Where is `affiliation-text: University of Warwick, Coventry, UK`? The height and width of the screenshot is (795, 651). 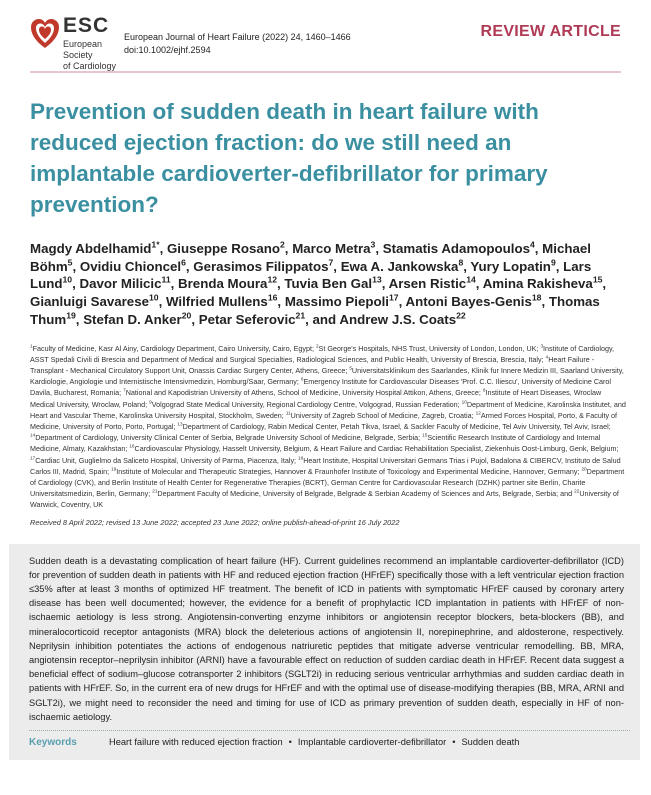 affiliation-text: University of Warwick, Coventry, UK is located at coordinates (324, 499).